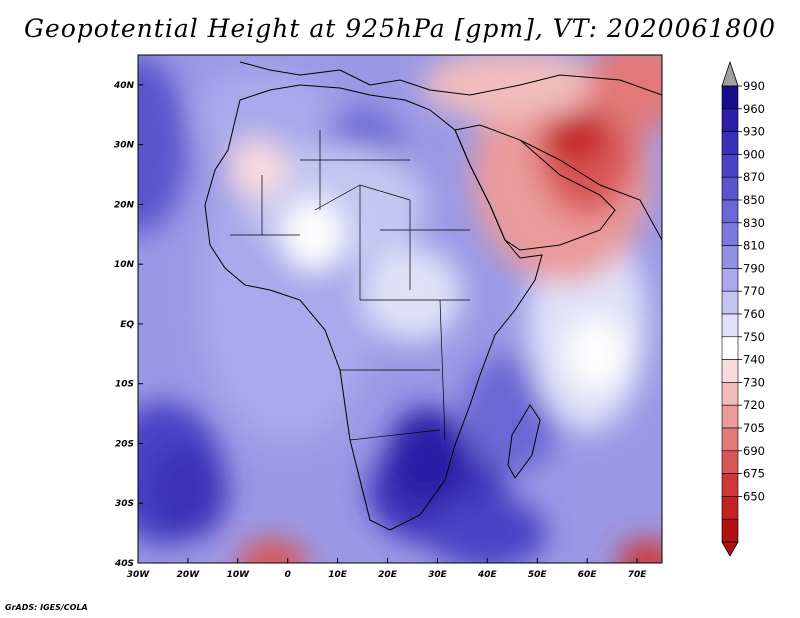  What do you see at coordinates (754, 382) in the screenshot?
I see `colorbar-label: 730` at bounding box center [754, 382].